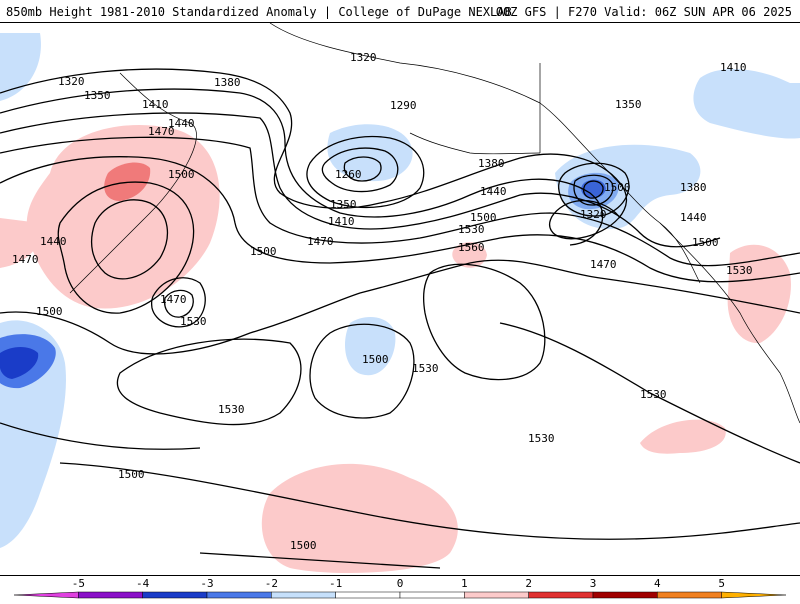 This screenshot has width=800, height=604. What do you see at coordinates (746, 103) in the screenshot?
I see `negative-anomaly-northeast` at bounding box center [746, 103].